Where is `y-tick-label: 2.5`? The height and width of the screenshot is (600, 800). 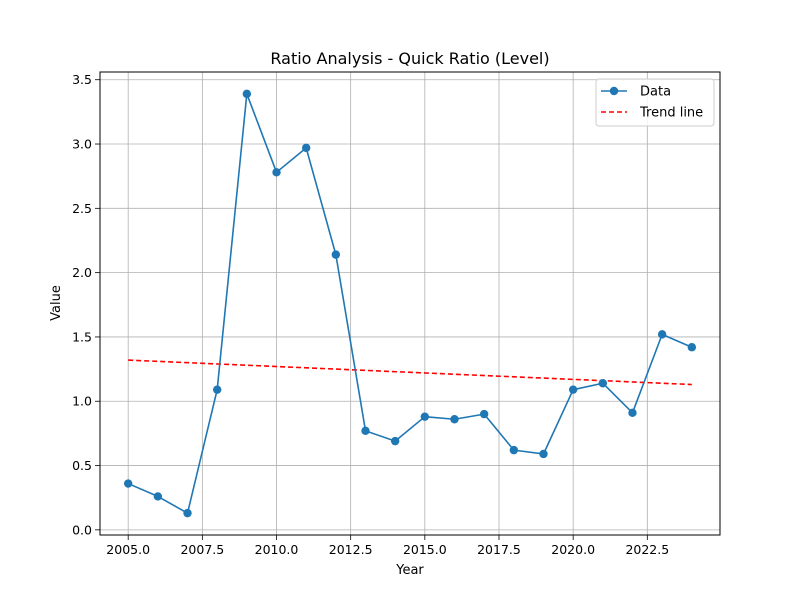
y-tick-label: 2.5 is located at coordinates (82, 208).